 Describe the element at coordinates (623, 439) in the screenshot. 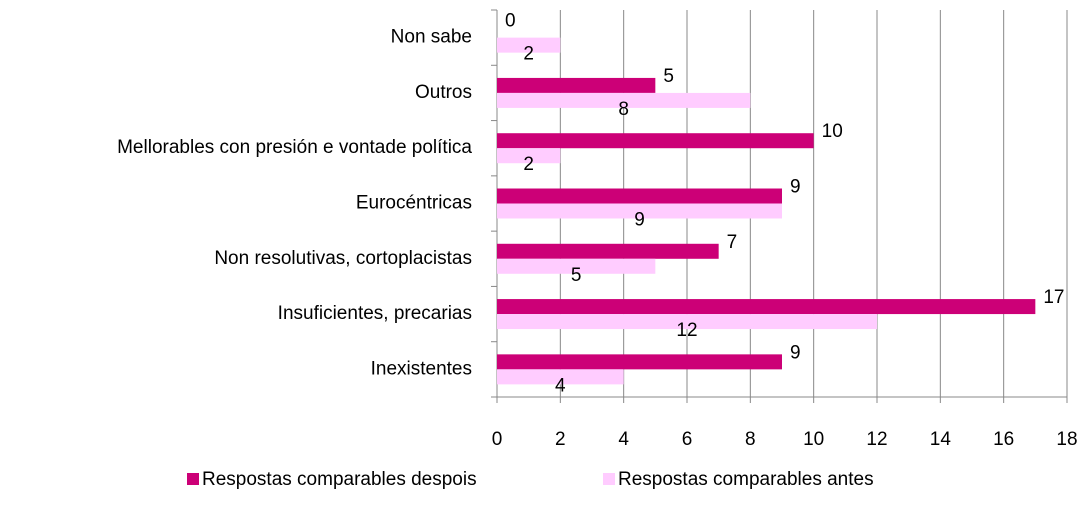

I see `x-tick-label: 4` at that location.